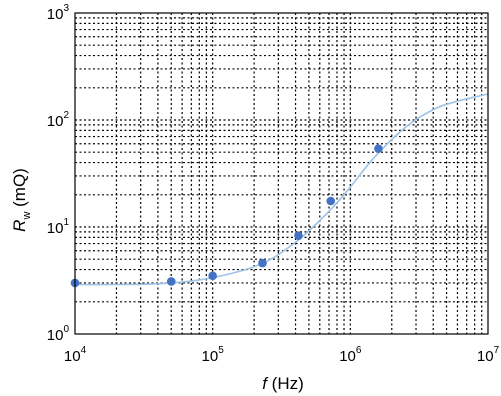  Describe the element at coordinates (213, 355) in the screenshot. I see `x-tick-label: 10⁵` at that location.